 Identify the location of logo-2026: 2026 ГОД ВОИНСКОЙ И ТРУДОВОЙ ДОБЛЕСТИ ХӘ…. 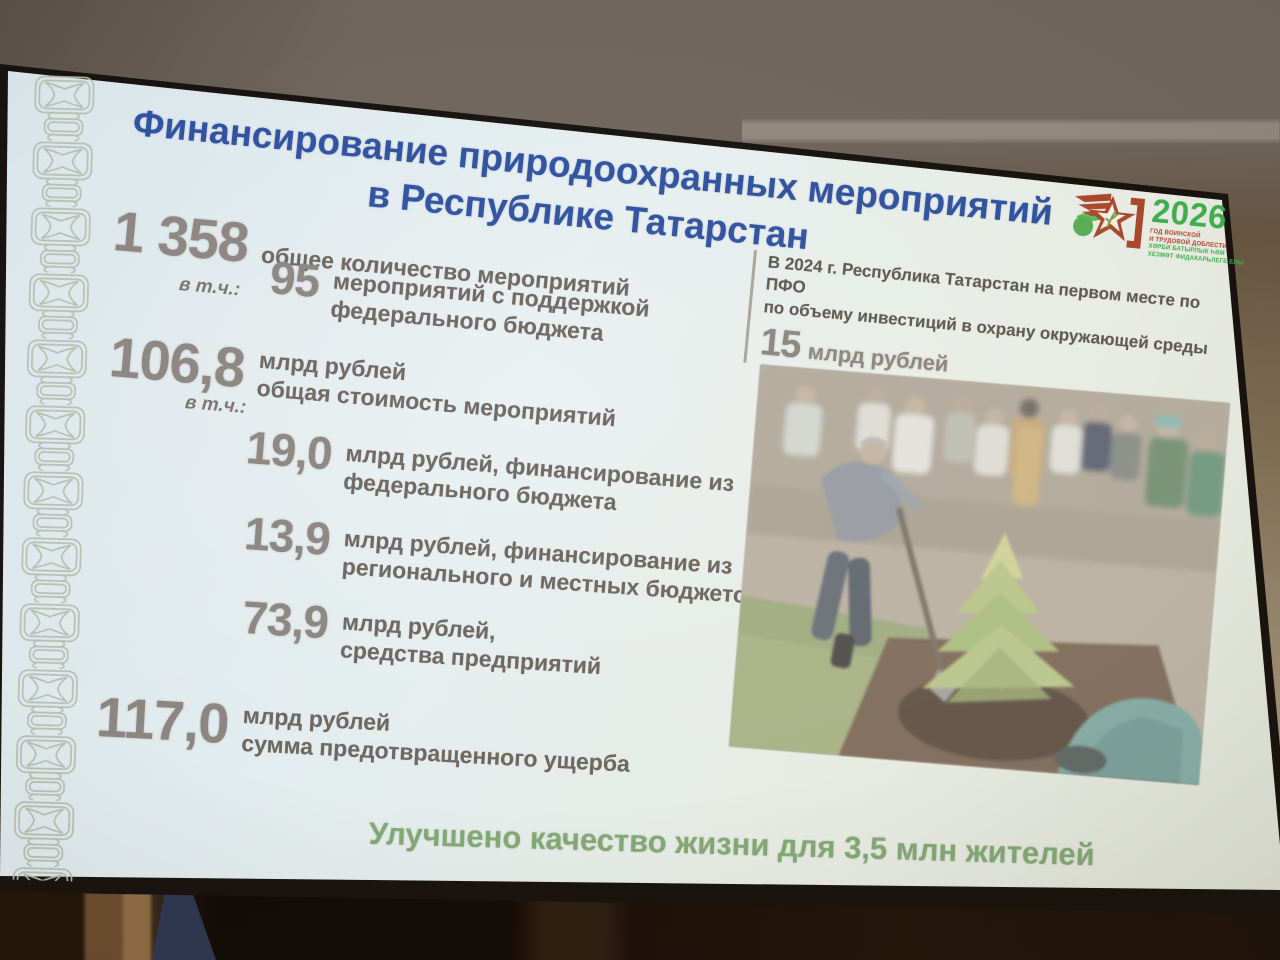
(1159, 227).